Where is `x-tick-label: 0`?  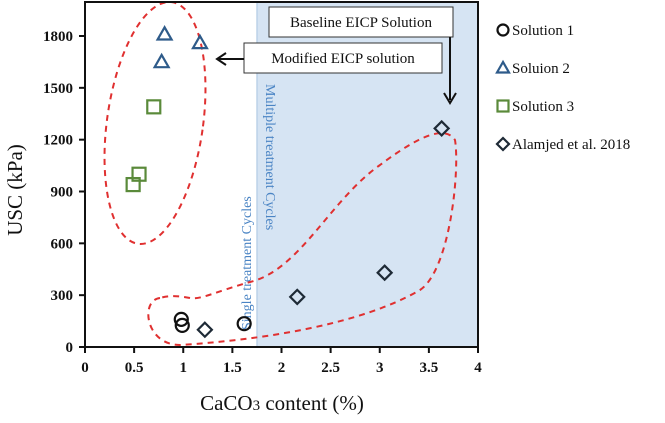
x-tick-label: 0 is located at coordinates (85, 368).